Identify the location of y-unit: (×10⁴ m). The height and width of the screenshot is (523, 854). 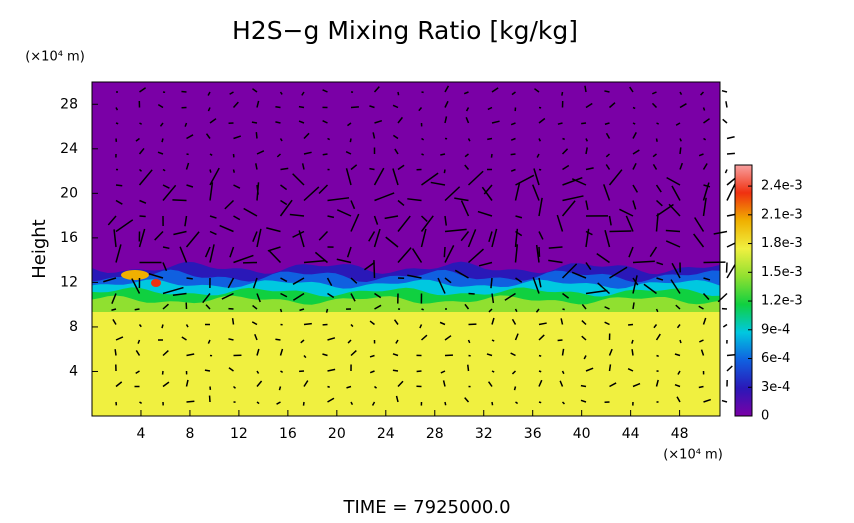
(55, 57).